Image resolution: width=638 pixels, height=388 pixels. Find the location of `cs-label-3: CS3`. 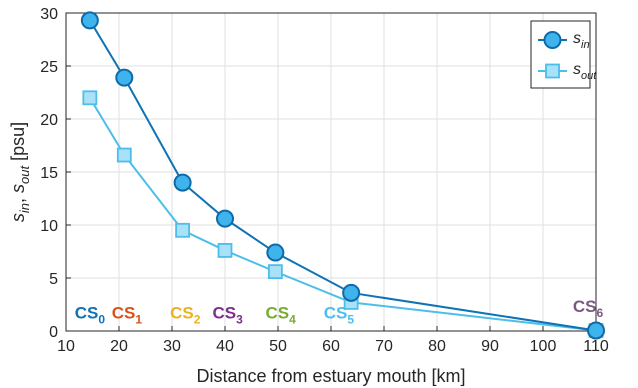

cs-label-3: CS3 is located at coordinates (227, 314).